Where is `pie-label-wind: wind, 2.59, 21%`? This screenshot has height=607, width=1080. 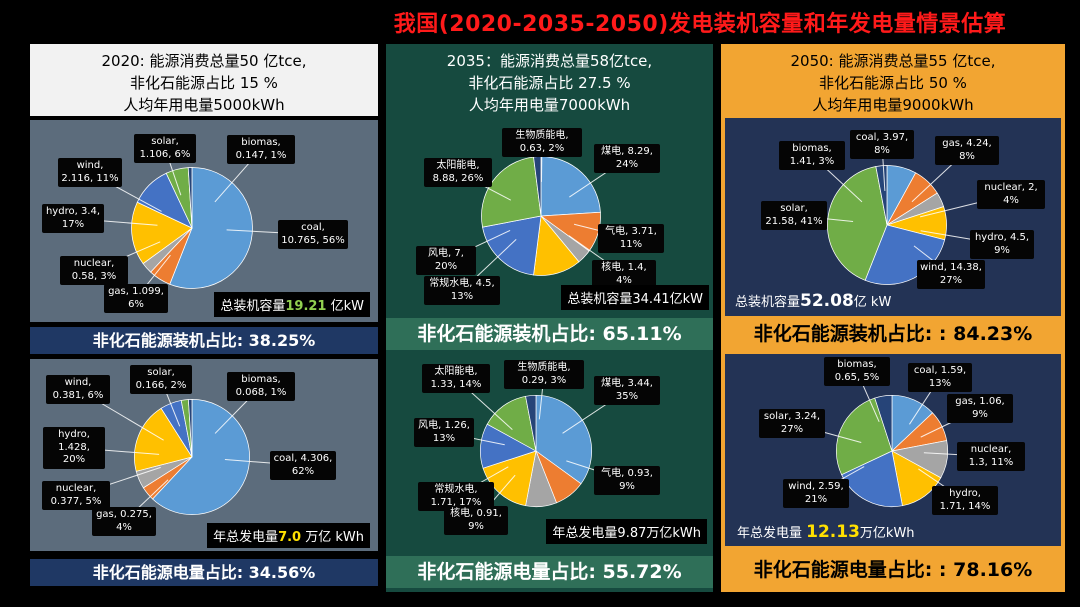 pie-label-wind: wind, 2.59, 21% is located at coordinates (816, 493).